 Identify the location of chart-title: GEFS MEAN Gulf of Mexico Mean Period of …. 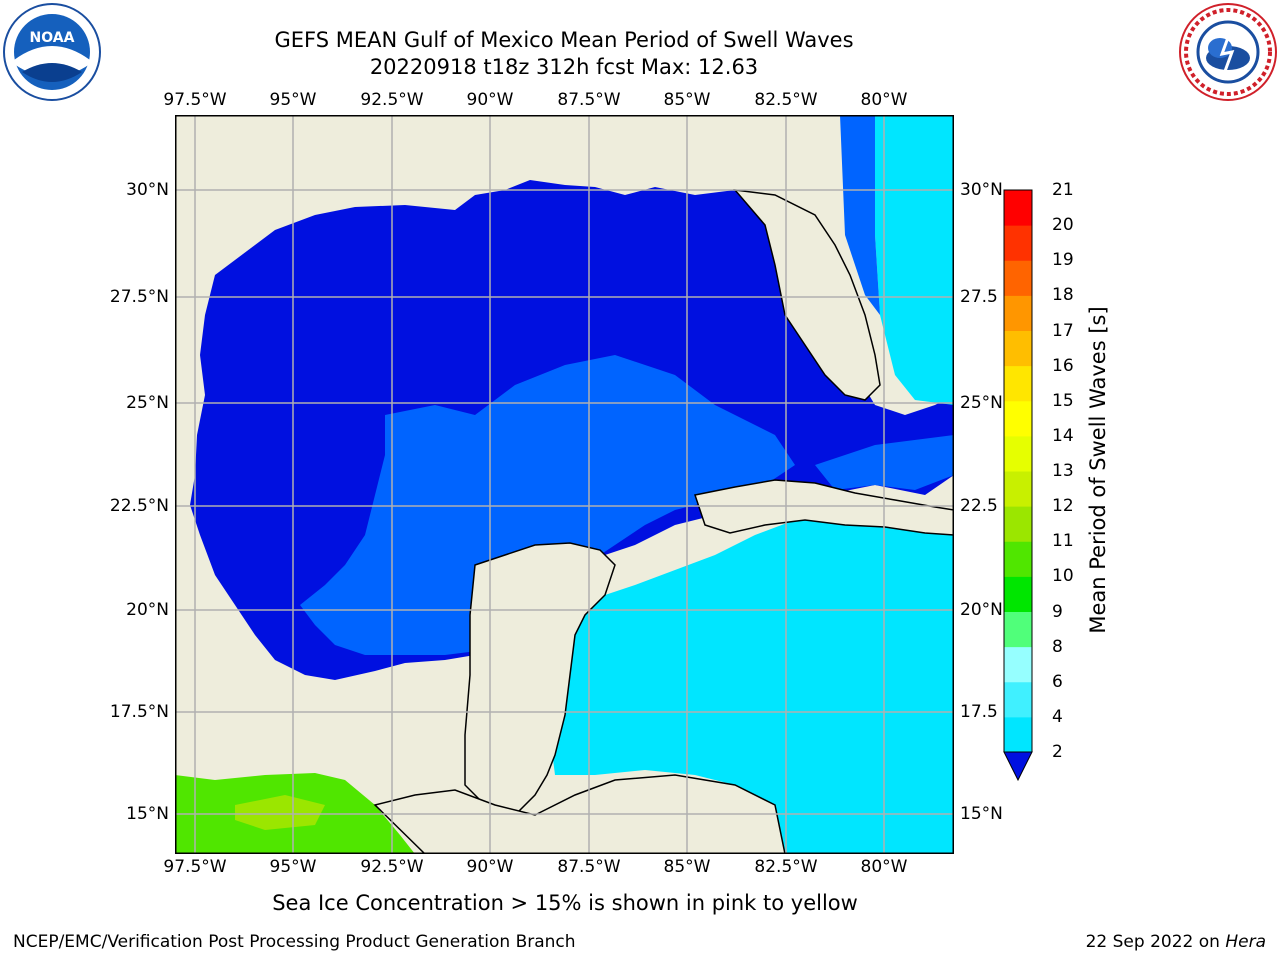
(564, 40).